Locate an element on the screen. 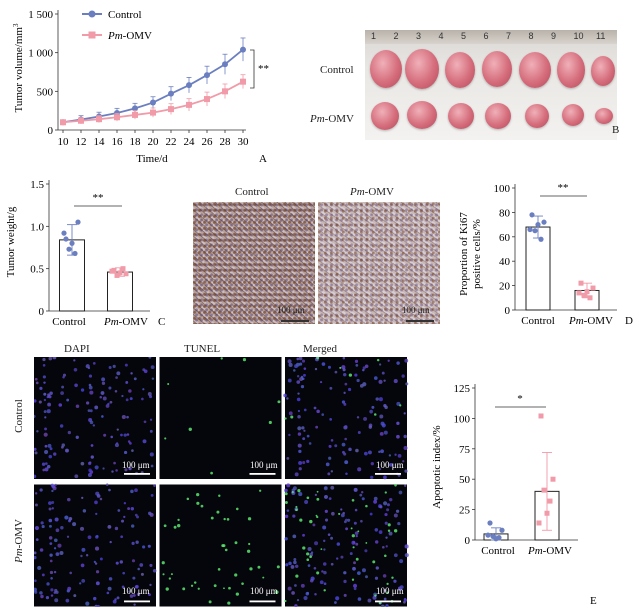 The height and width of the screenshot is (612, 639). panel-e-letter: E is located at coordinates (593, 601).